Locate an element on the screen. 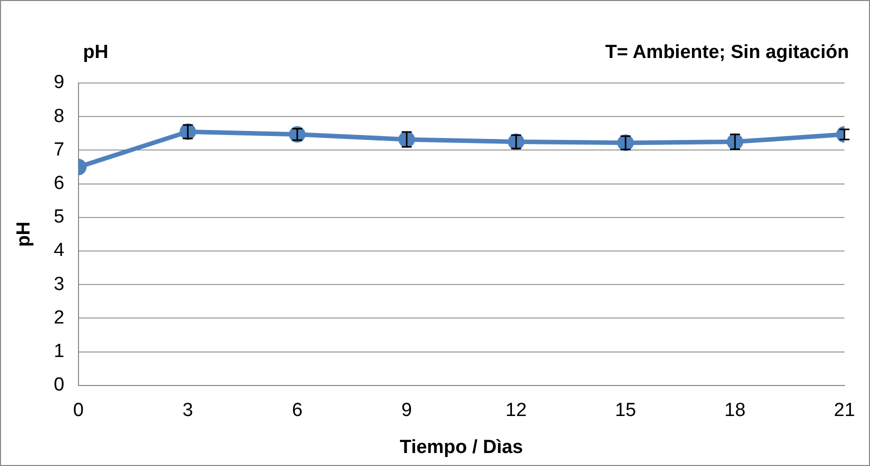  text: T= Ambiente; Sin agitación is located at coordinates (727, 53).